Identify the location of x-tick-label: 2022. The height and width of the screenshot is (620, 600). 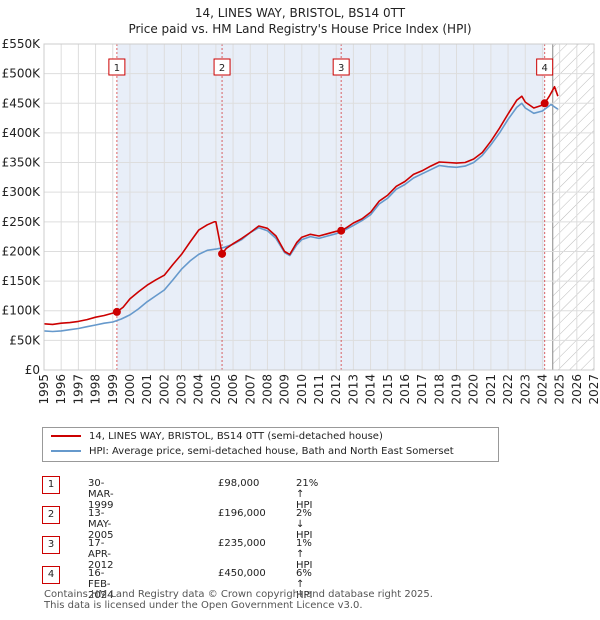
(508, 389).